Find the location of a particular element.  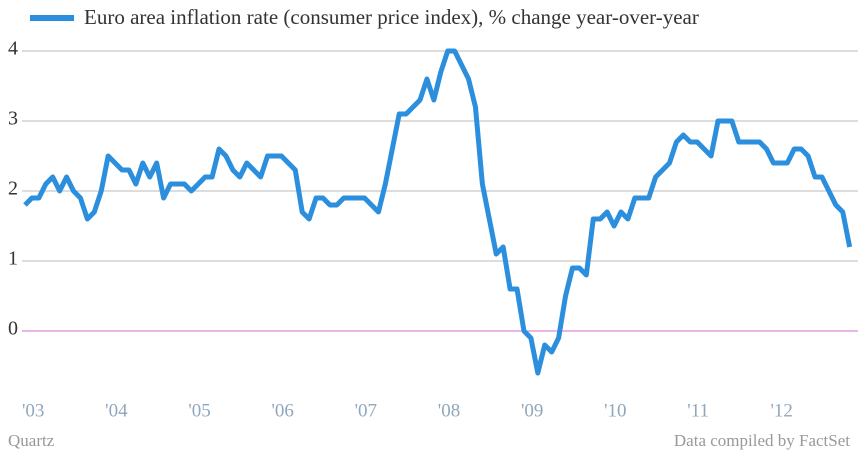

source-right: Data compiled by FactSet is located at coordinates (762, 440).